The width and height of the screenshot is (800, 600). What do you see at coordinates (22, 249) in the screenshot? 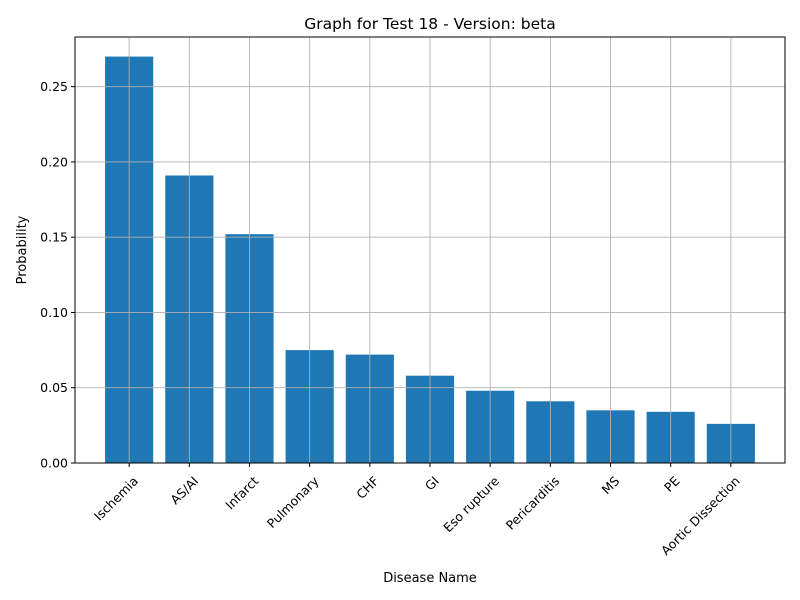
I see `y-axis-label: Probability` at bounding box center [22, 249].